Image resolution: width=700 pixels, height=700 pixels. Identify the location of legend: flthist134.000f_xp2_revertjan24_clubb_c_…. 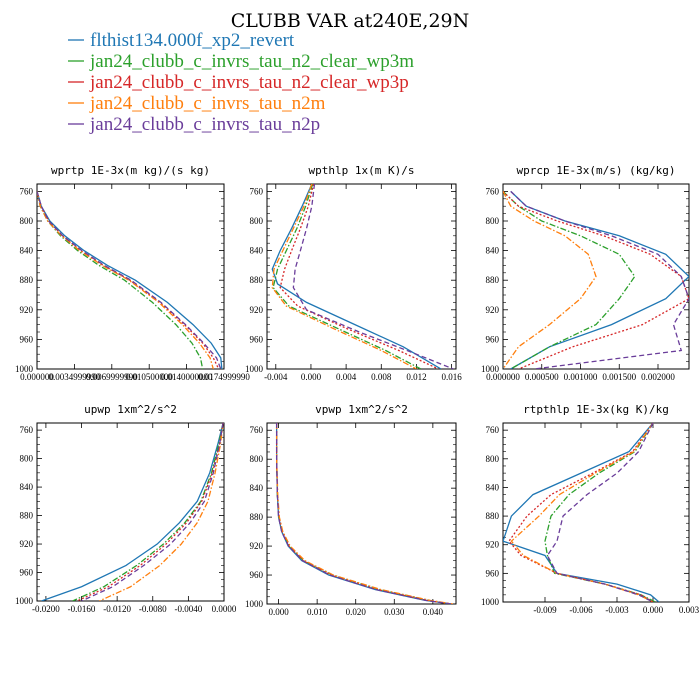
(241, 82).